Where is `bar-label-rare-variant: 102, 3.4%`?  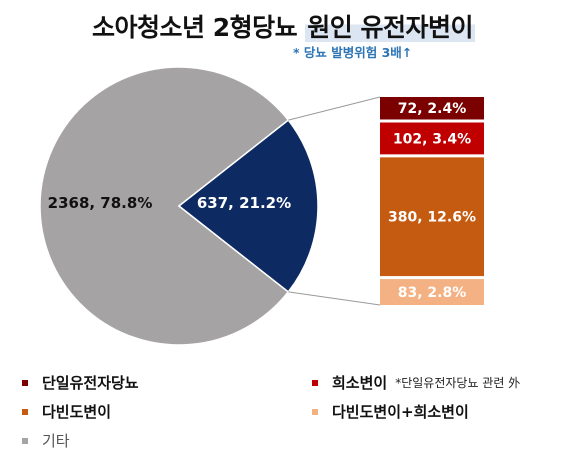
bar-label-rare-variant: 102, 3.4% is located at coordinates (432, 139).